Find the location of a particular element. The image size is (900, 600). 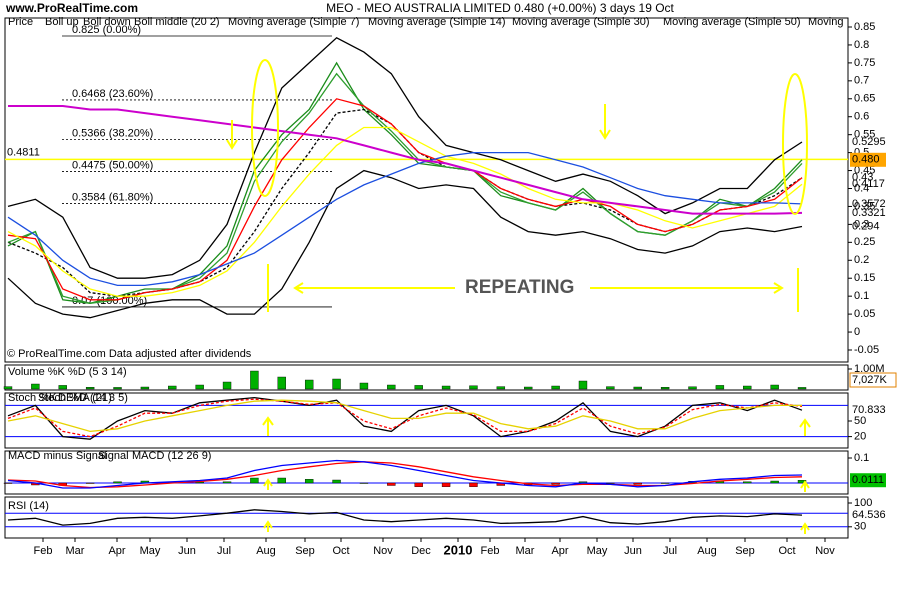

x-tick-label: Apr is located at coordinates (559, 551).